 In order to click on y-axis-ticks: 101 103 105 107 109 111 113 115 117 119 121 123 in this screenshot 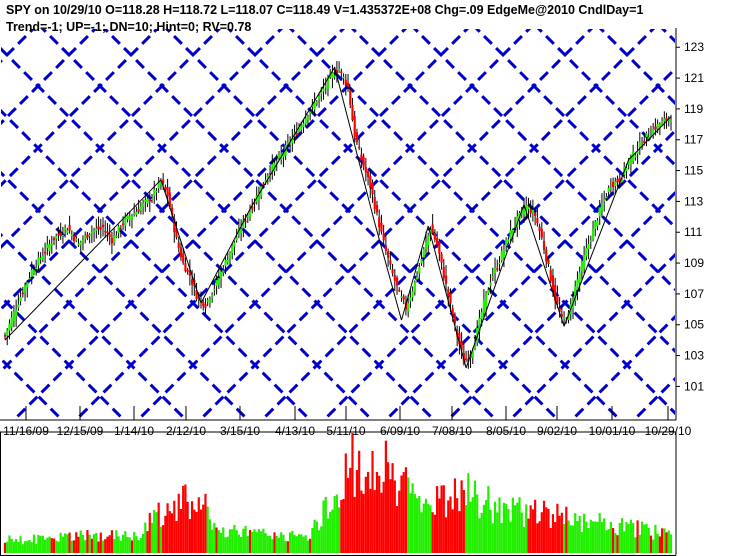, I will do `click(690, 216)`.